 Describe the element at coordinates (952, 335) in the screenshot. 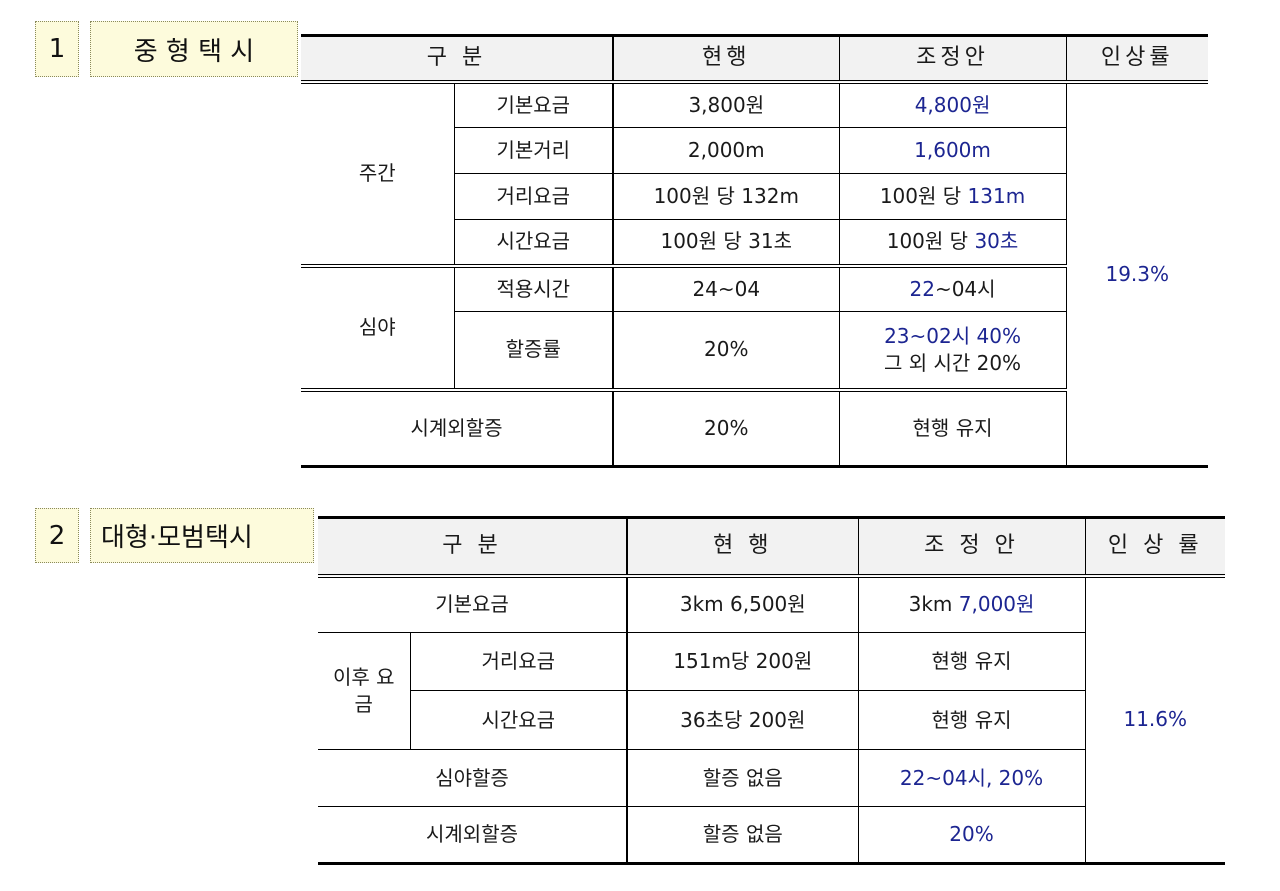

I see `proposed-line1: 23~02시 40%` at that location.